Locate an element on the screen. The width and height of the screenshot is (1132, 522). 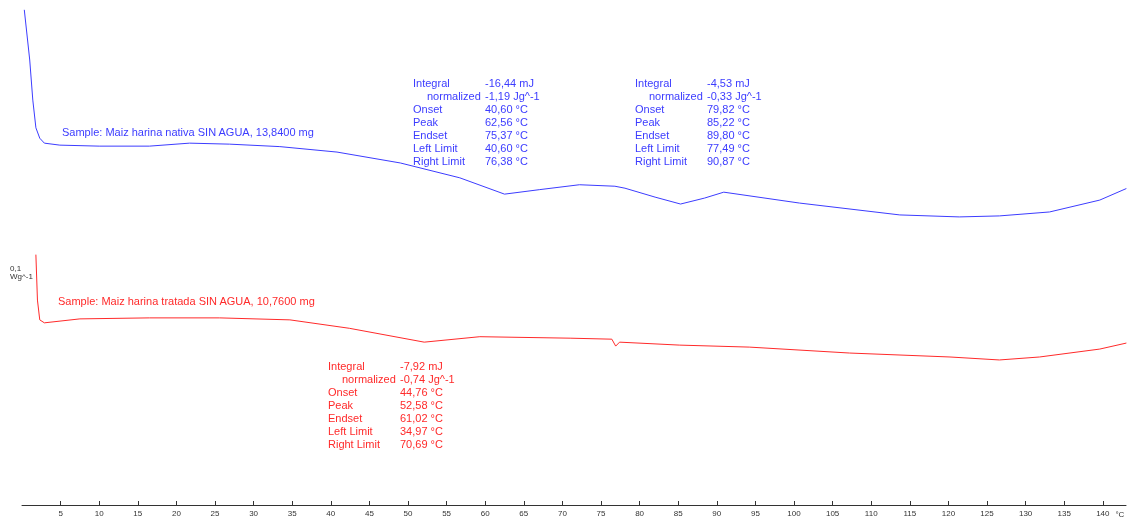
x-tick-label: 15 is located at coordinates (138, 513).